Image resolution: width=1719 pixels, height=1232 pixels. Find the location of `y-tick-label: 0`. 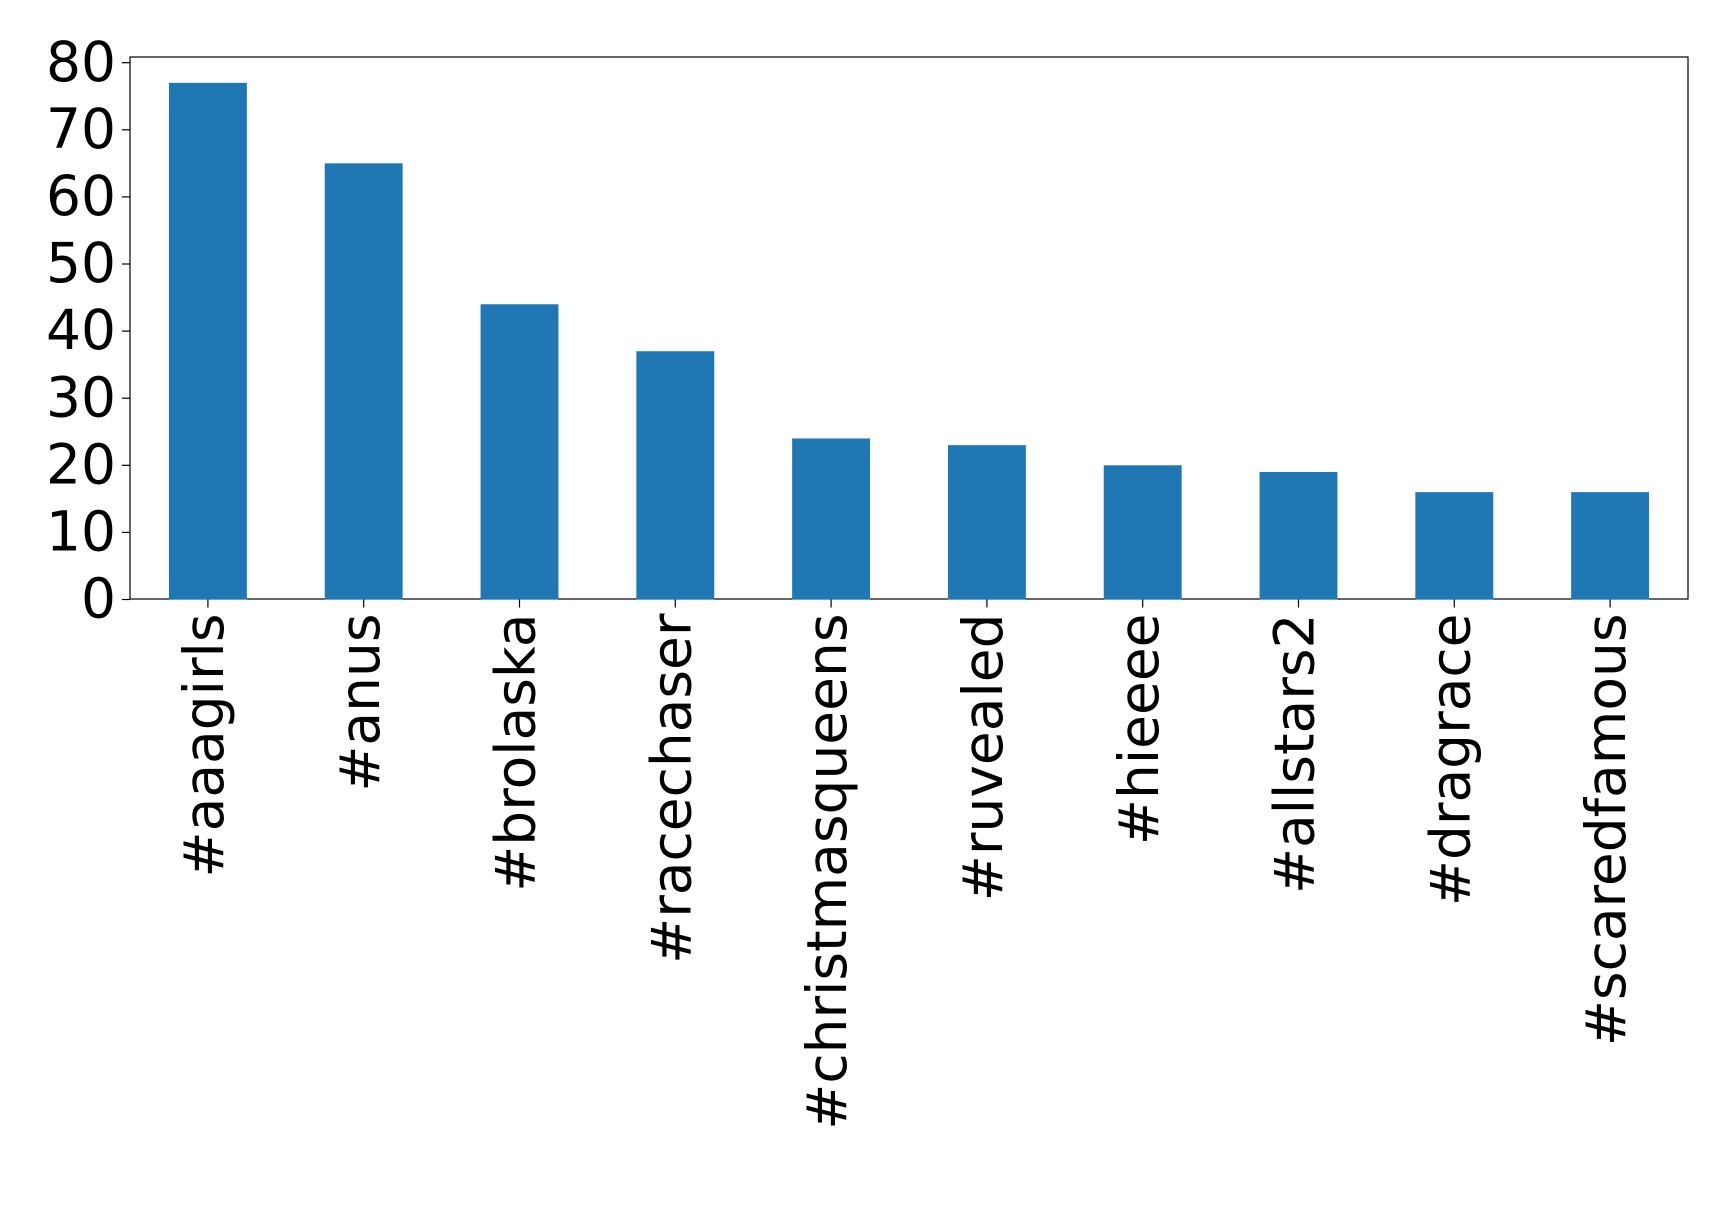

y-tick-label: 0 is located at coordinates (98, 599).